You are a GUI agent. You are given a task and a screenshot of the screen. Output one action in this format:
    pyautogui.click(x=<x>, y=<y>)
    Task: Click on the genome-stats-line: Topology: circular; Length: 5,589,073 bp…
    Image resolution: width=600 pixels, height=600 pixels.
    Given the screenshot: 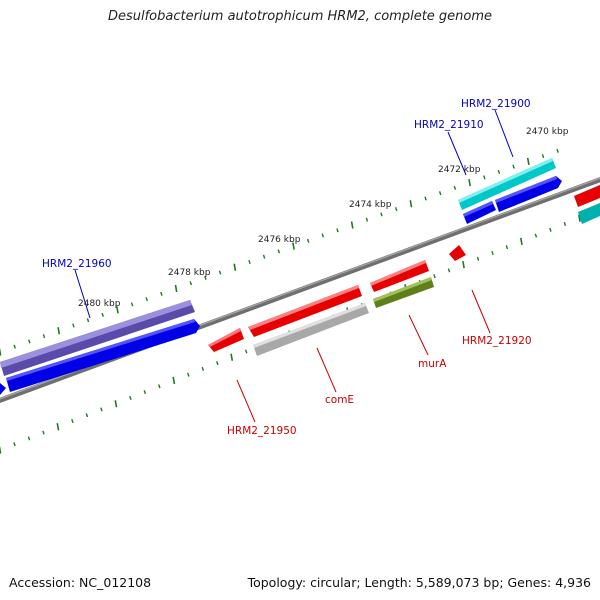 What is the action you would take?
    pyautogui.click(x=419, y=582)
    